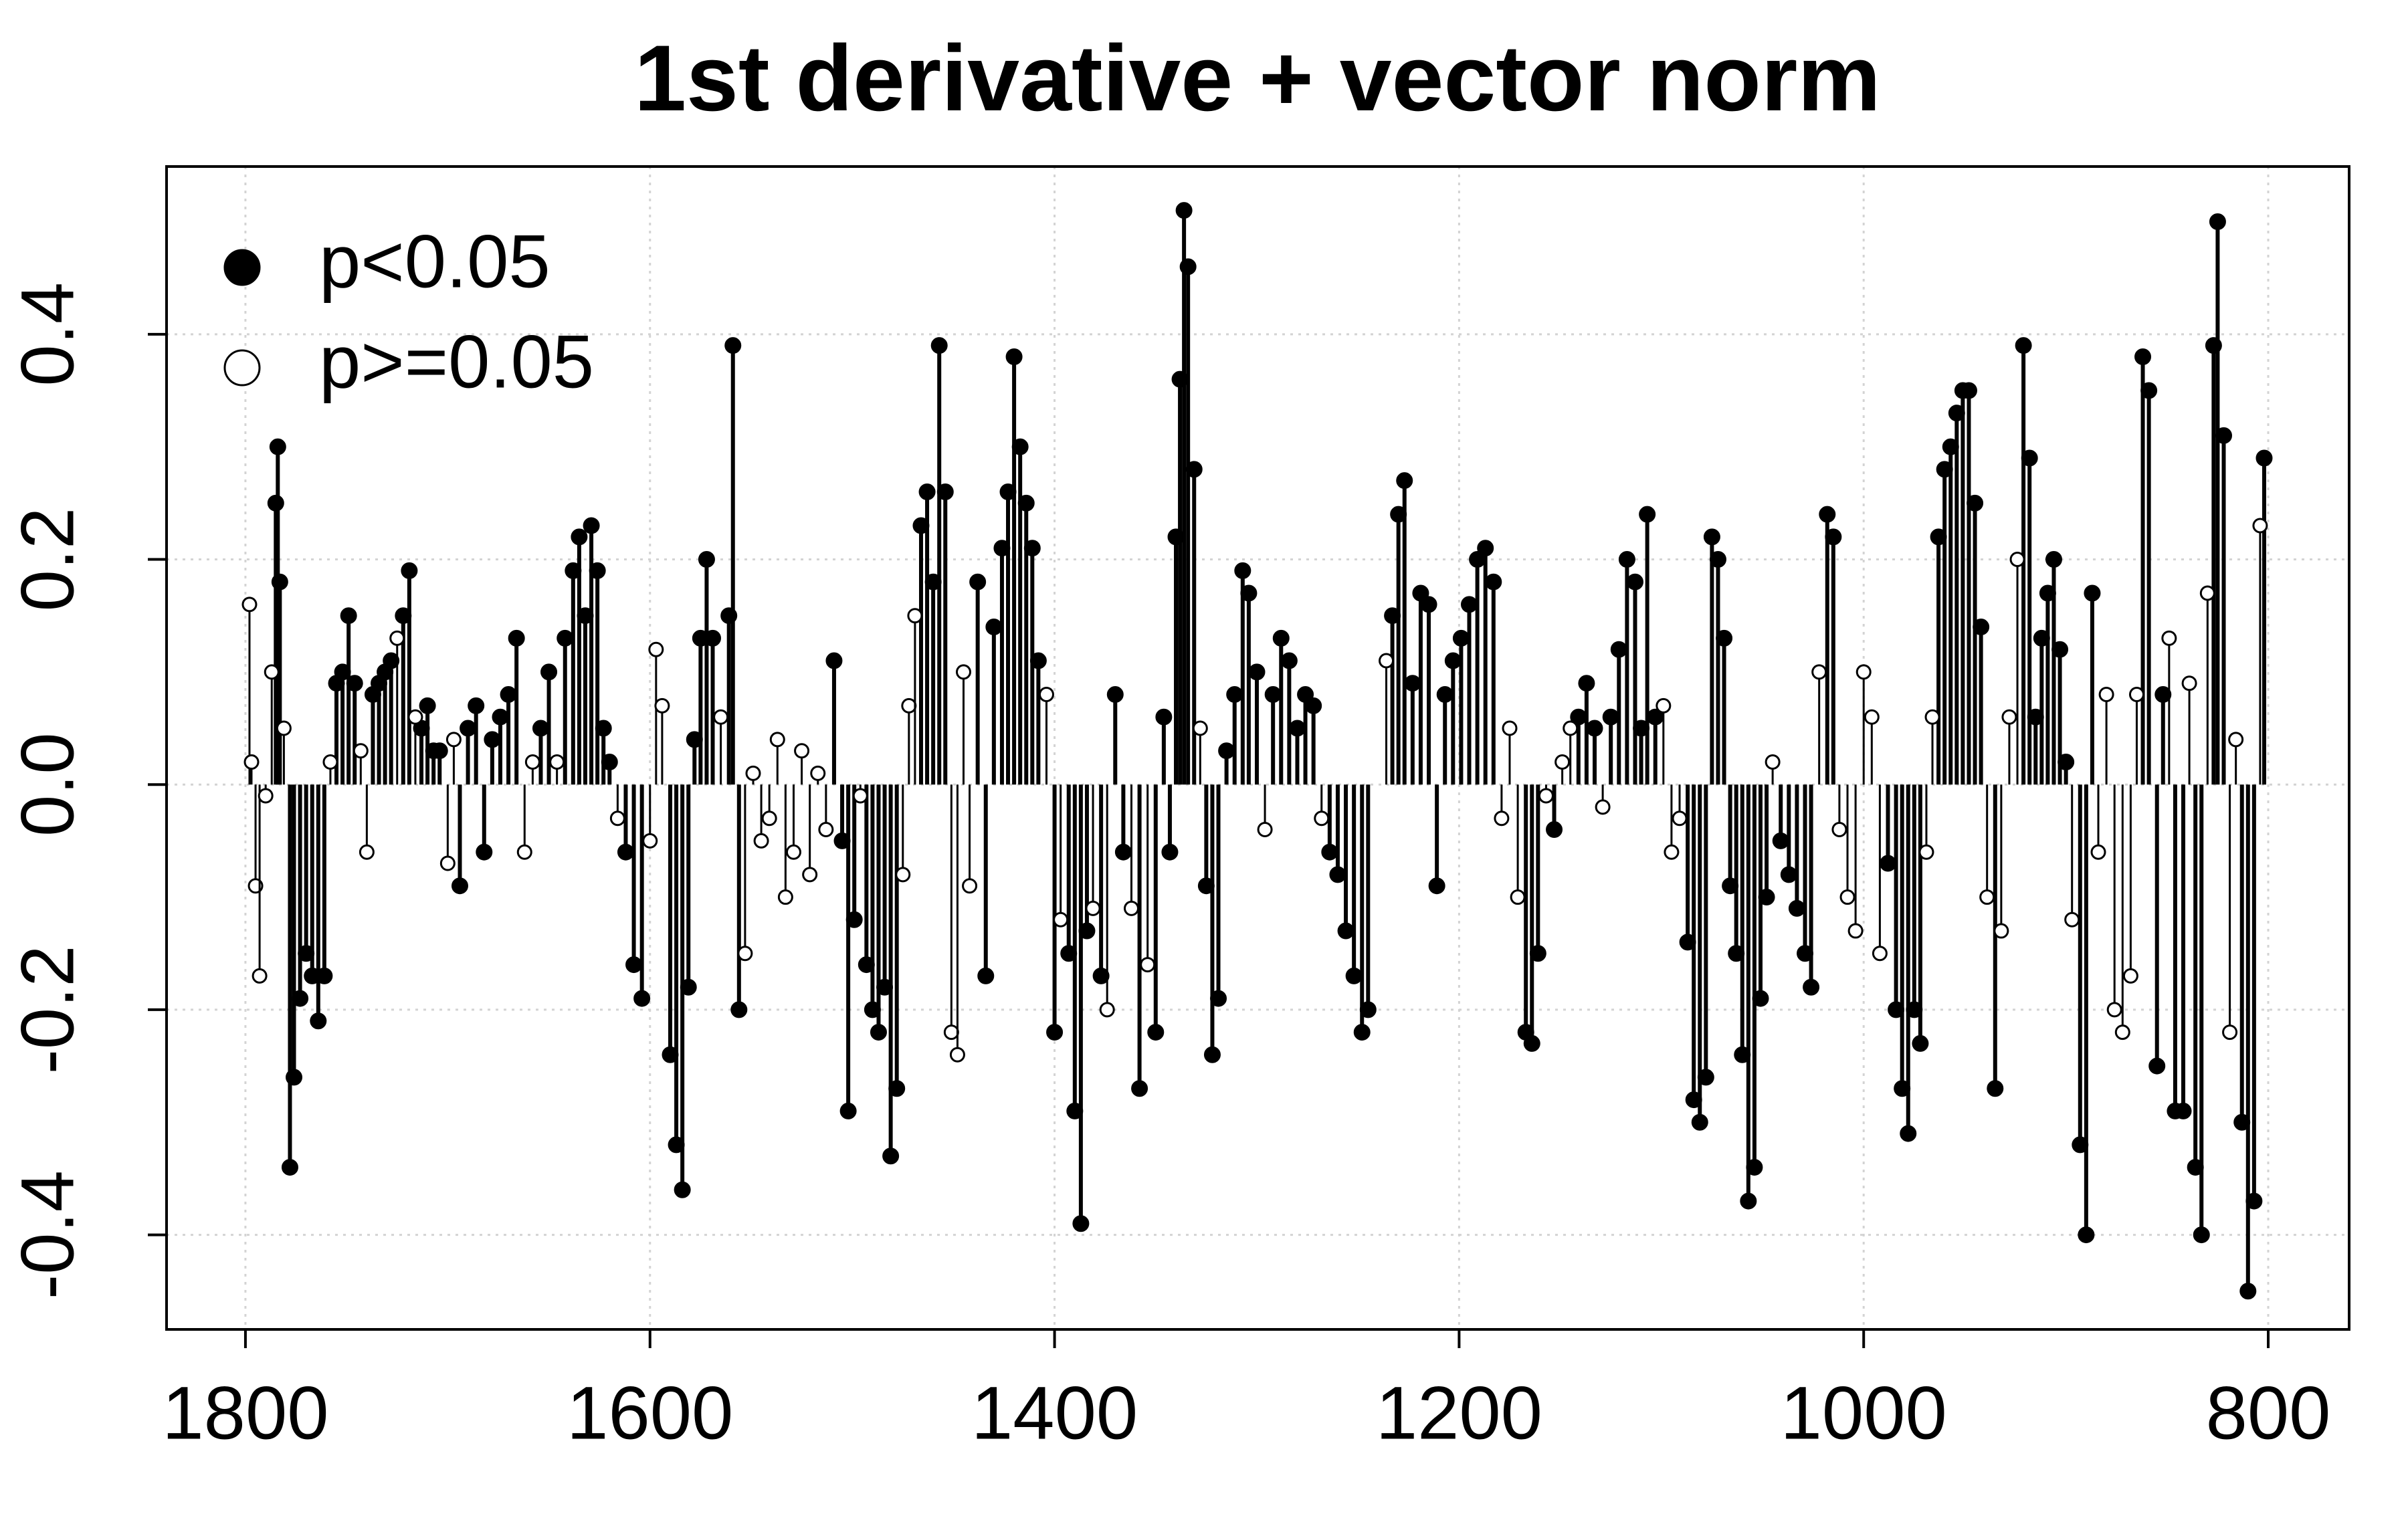 This screenshot has width=2408, height=1522. Describe the element at coordinates (1864, 1413) in the screenshot. I see `x-tick-label: 1000` at that location.